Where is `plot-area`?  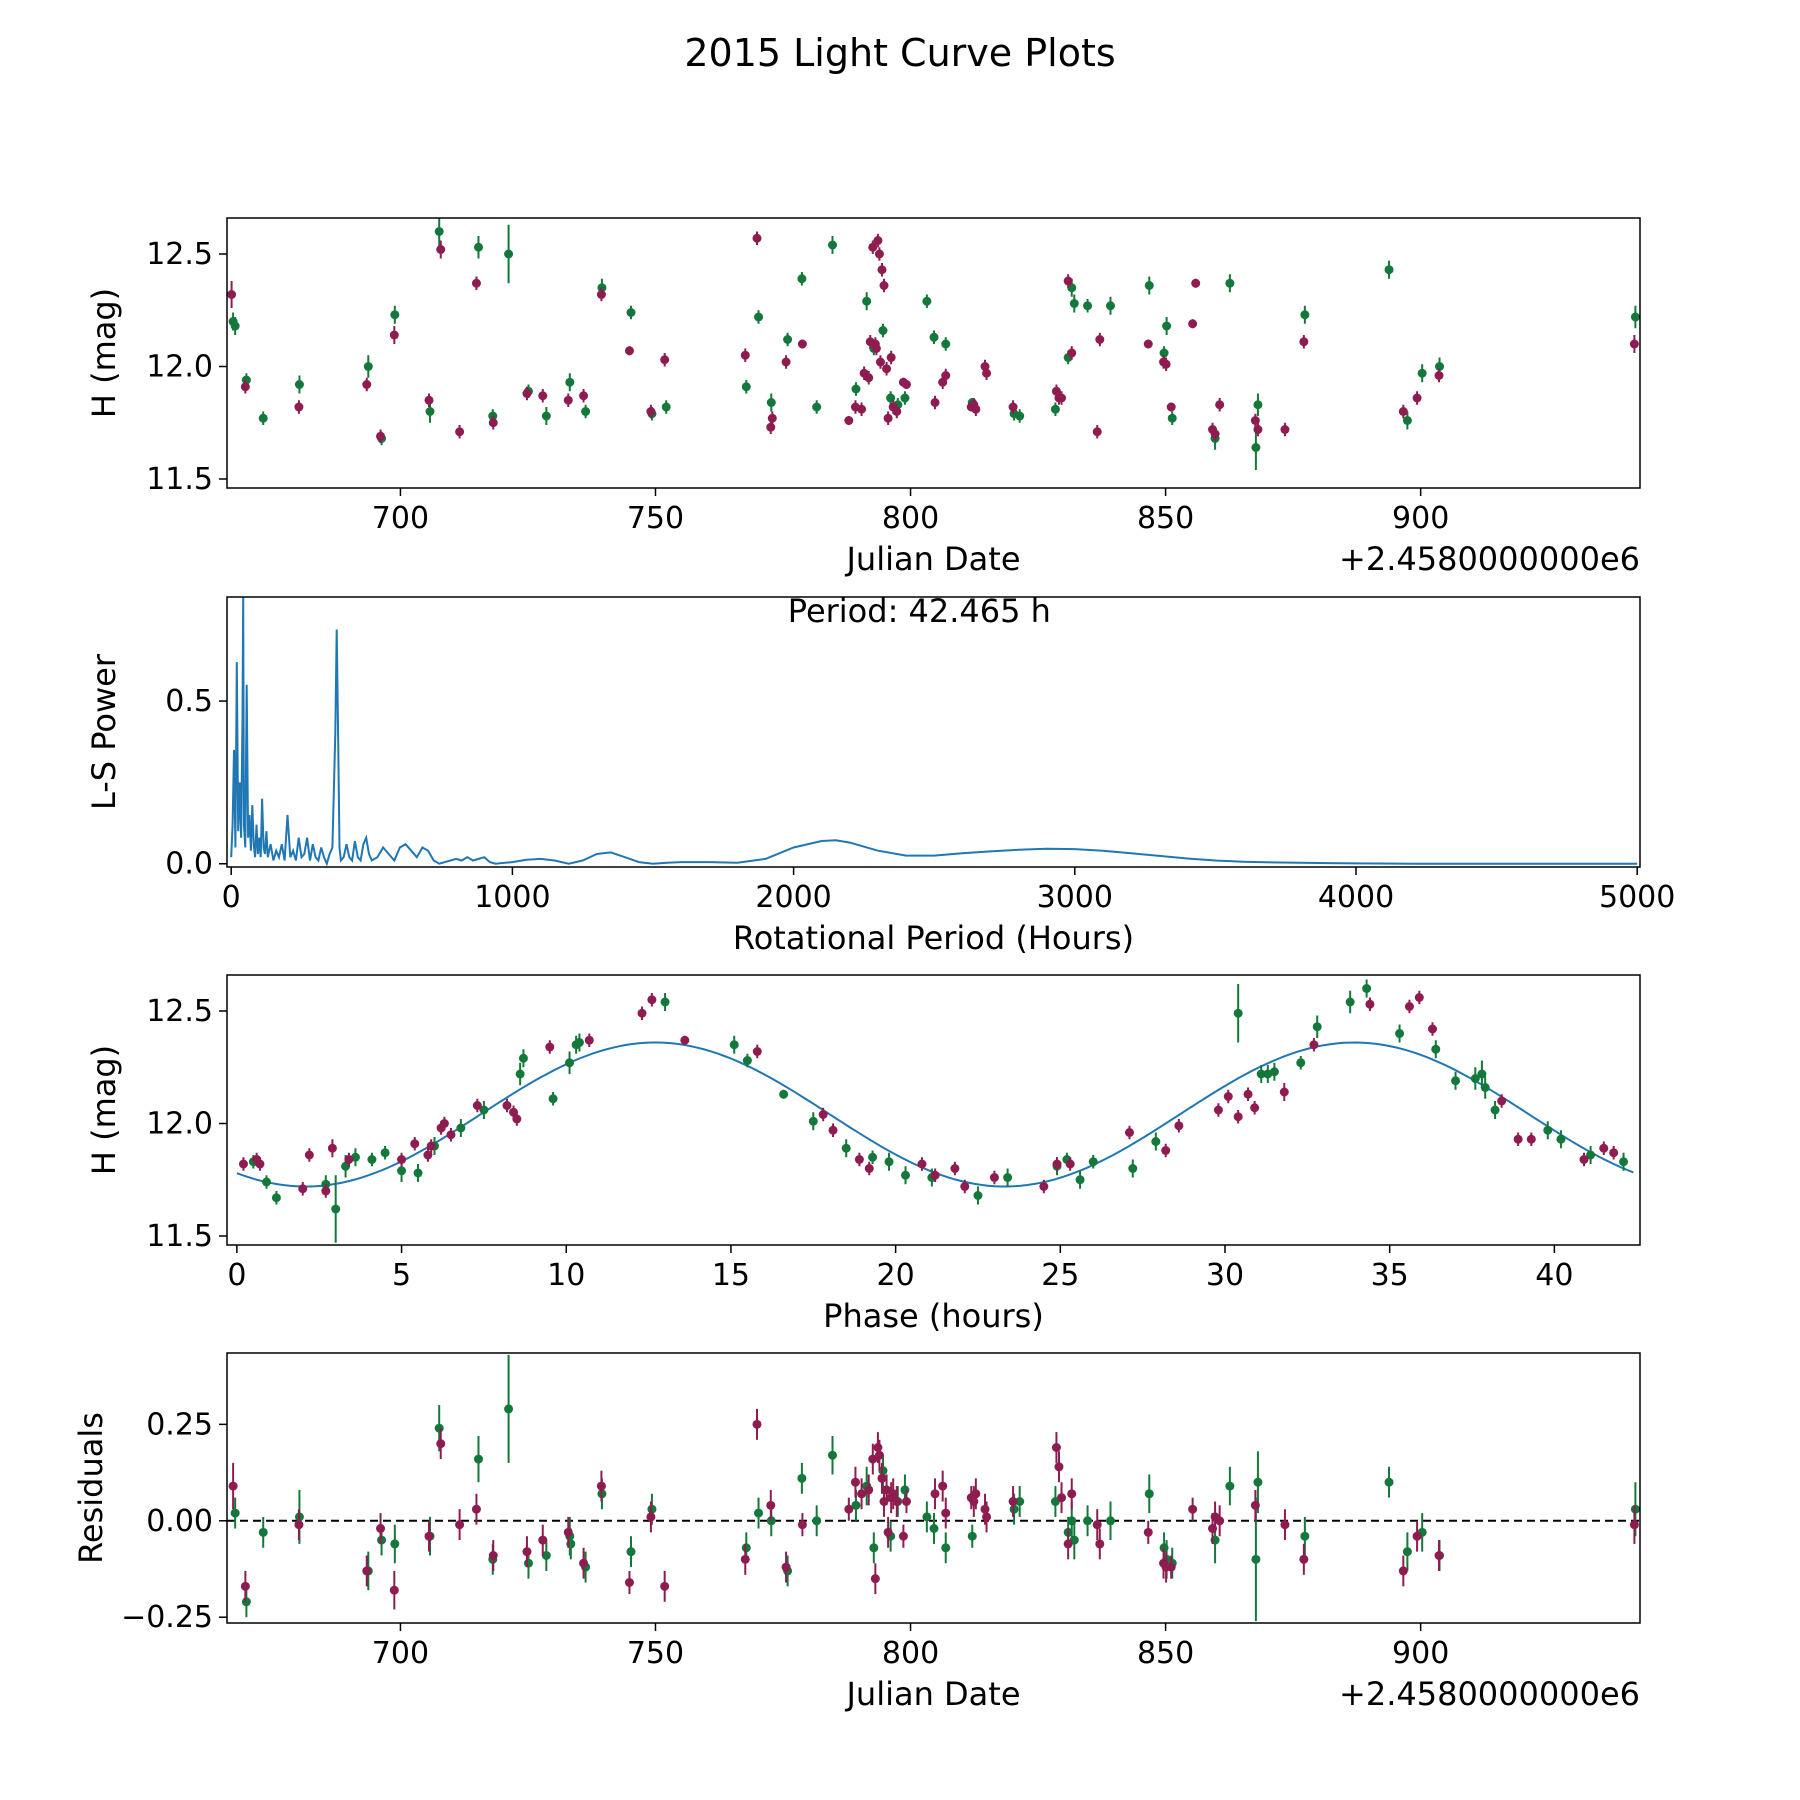
plot-area is located at coordinates (935, 1111).